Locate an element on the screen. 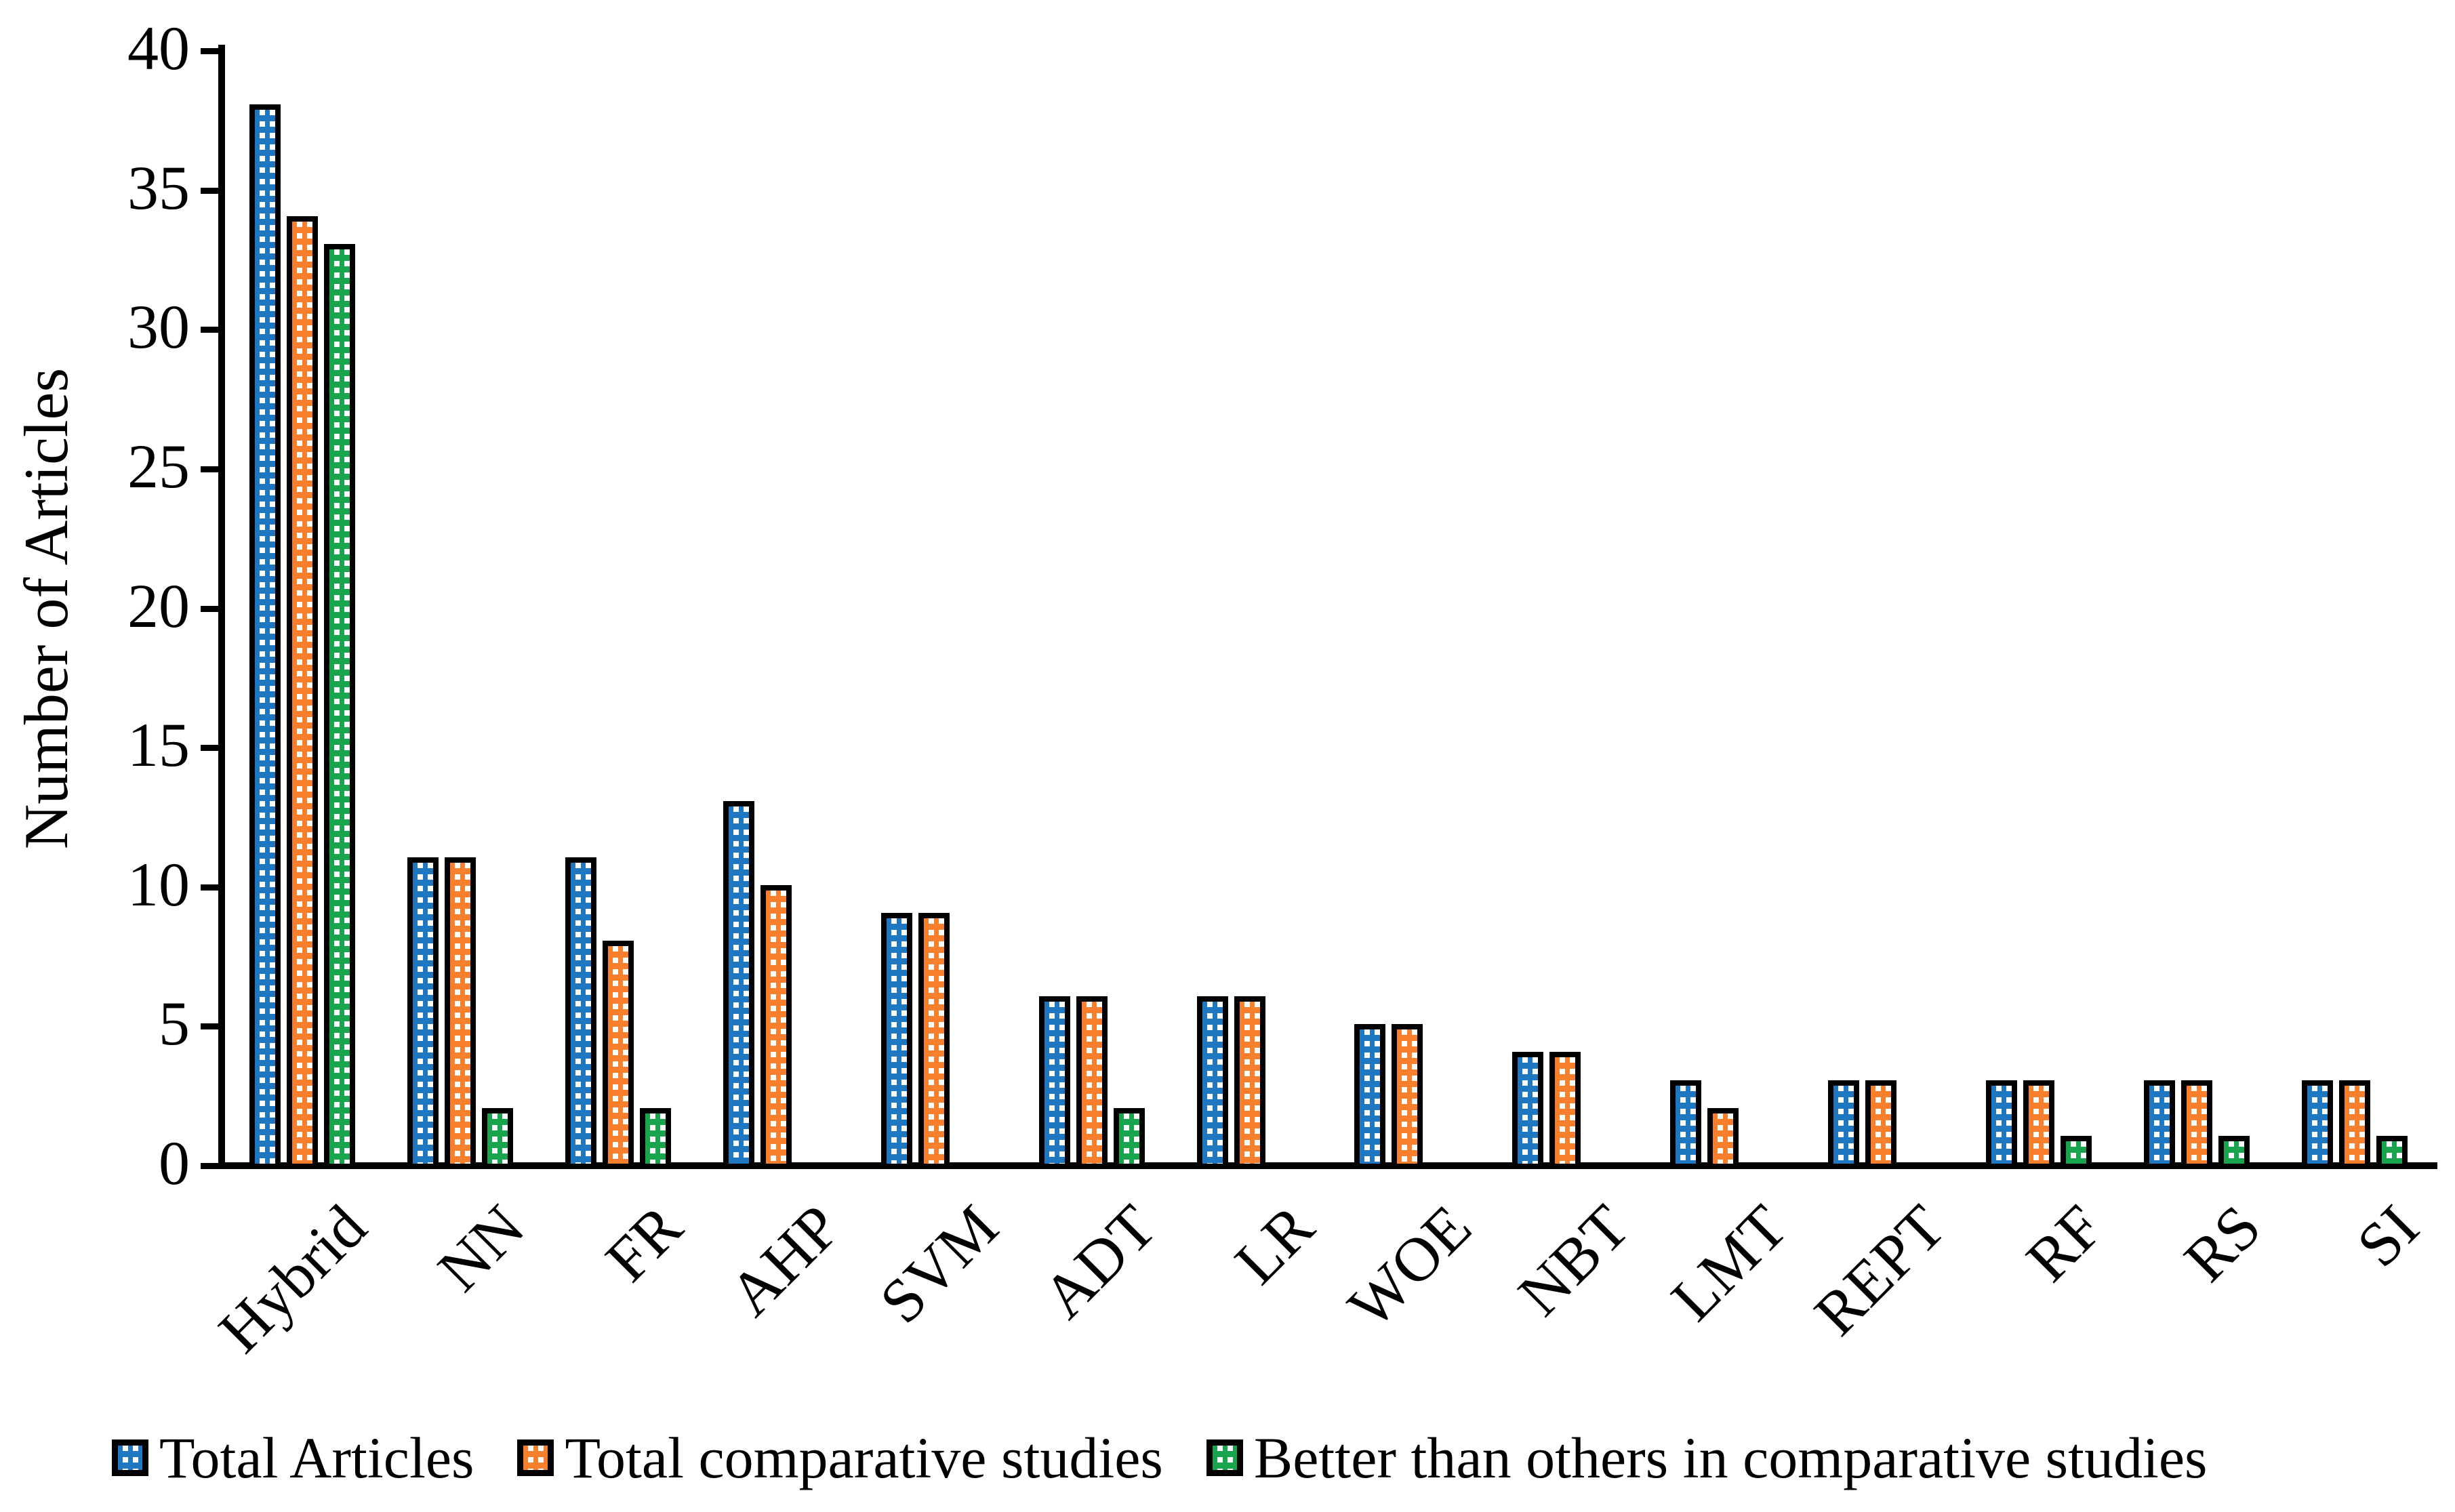  bar-lmt-total-articles is located at coordinates (1685, 1124).